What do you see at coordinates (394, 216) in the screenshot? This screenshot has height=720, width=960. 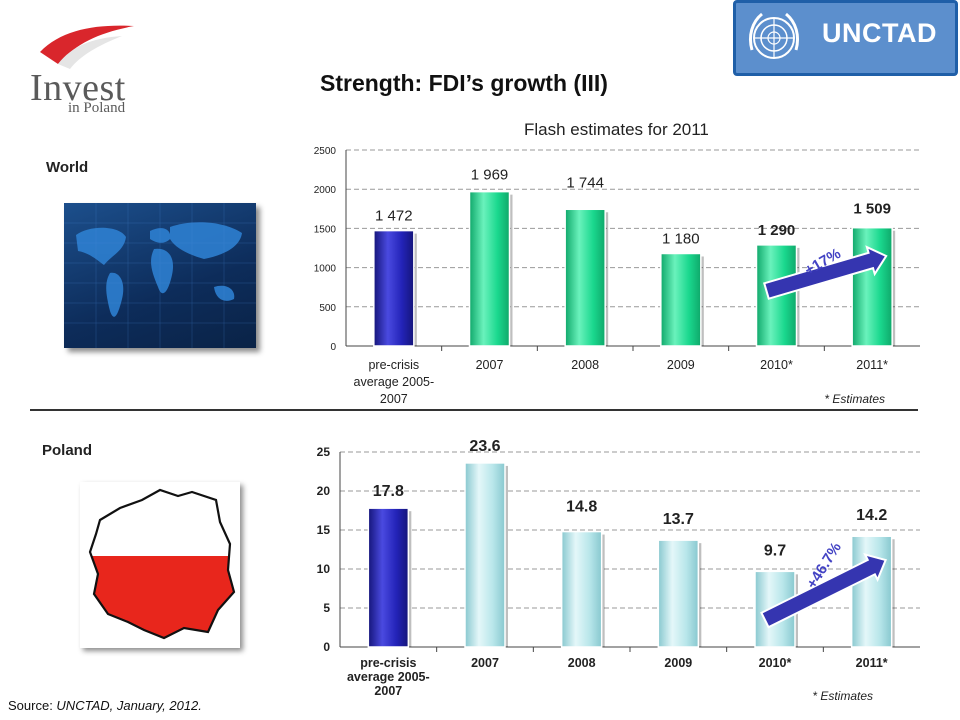 I see `data-label: 1 472` at bounding box center [394, 216].